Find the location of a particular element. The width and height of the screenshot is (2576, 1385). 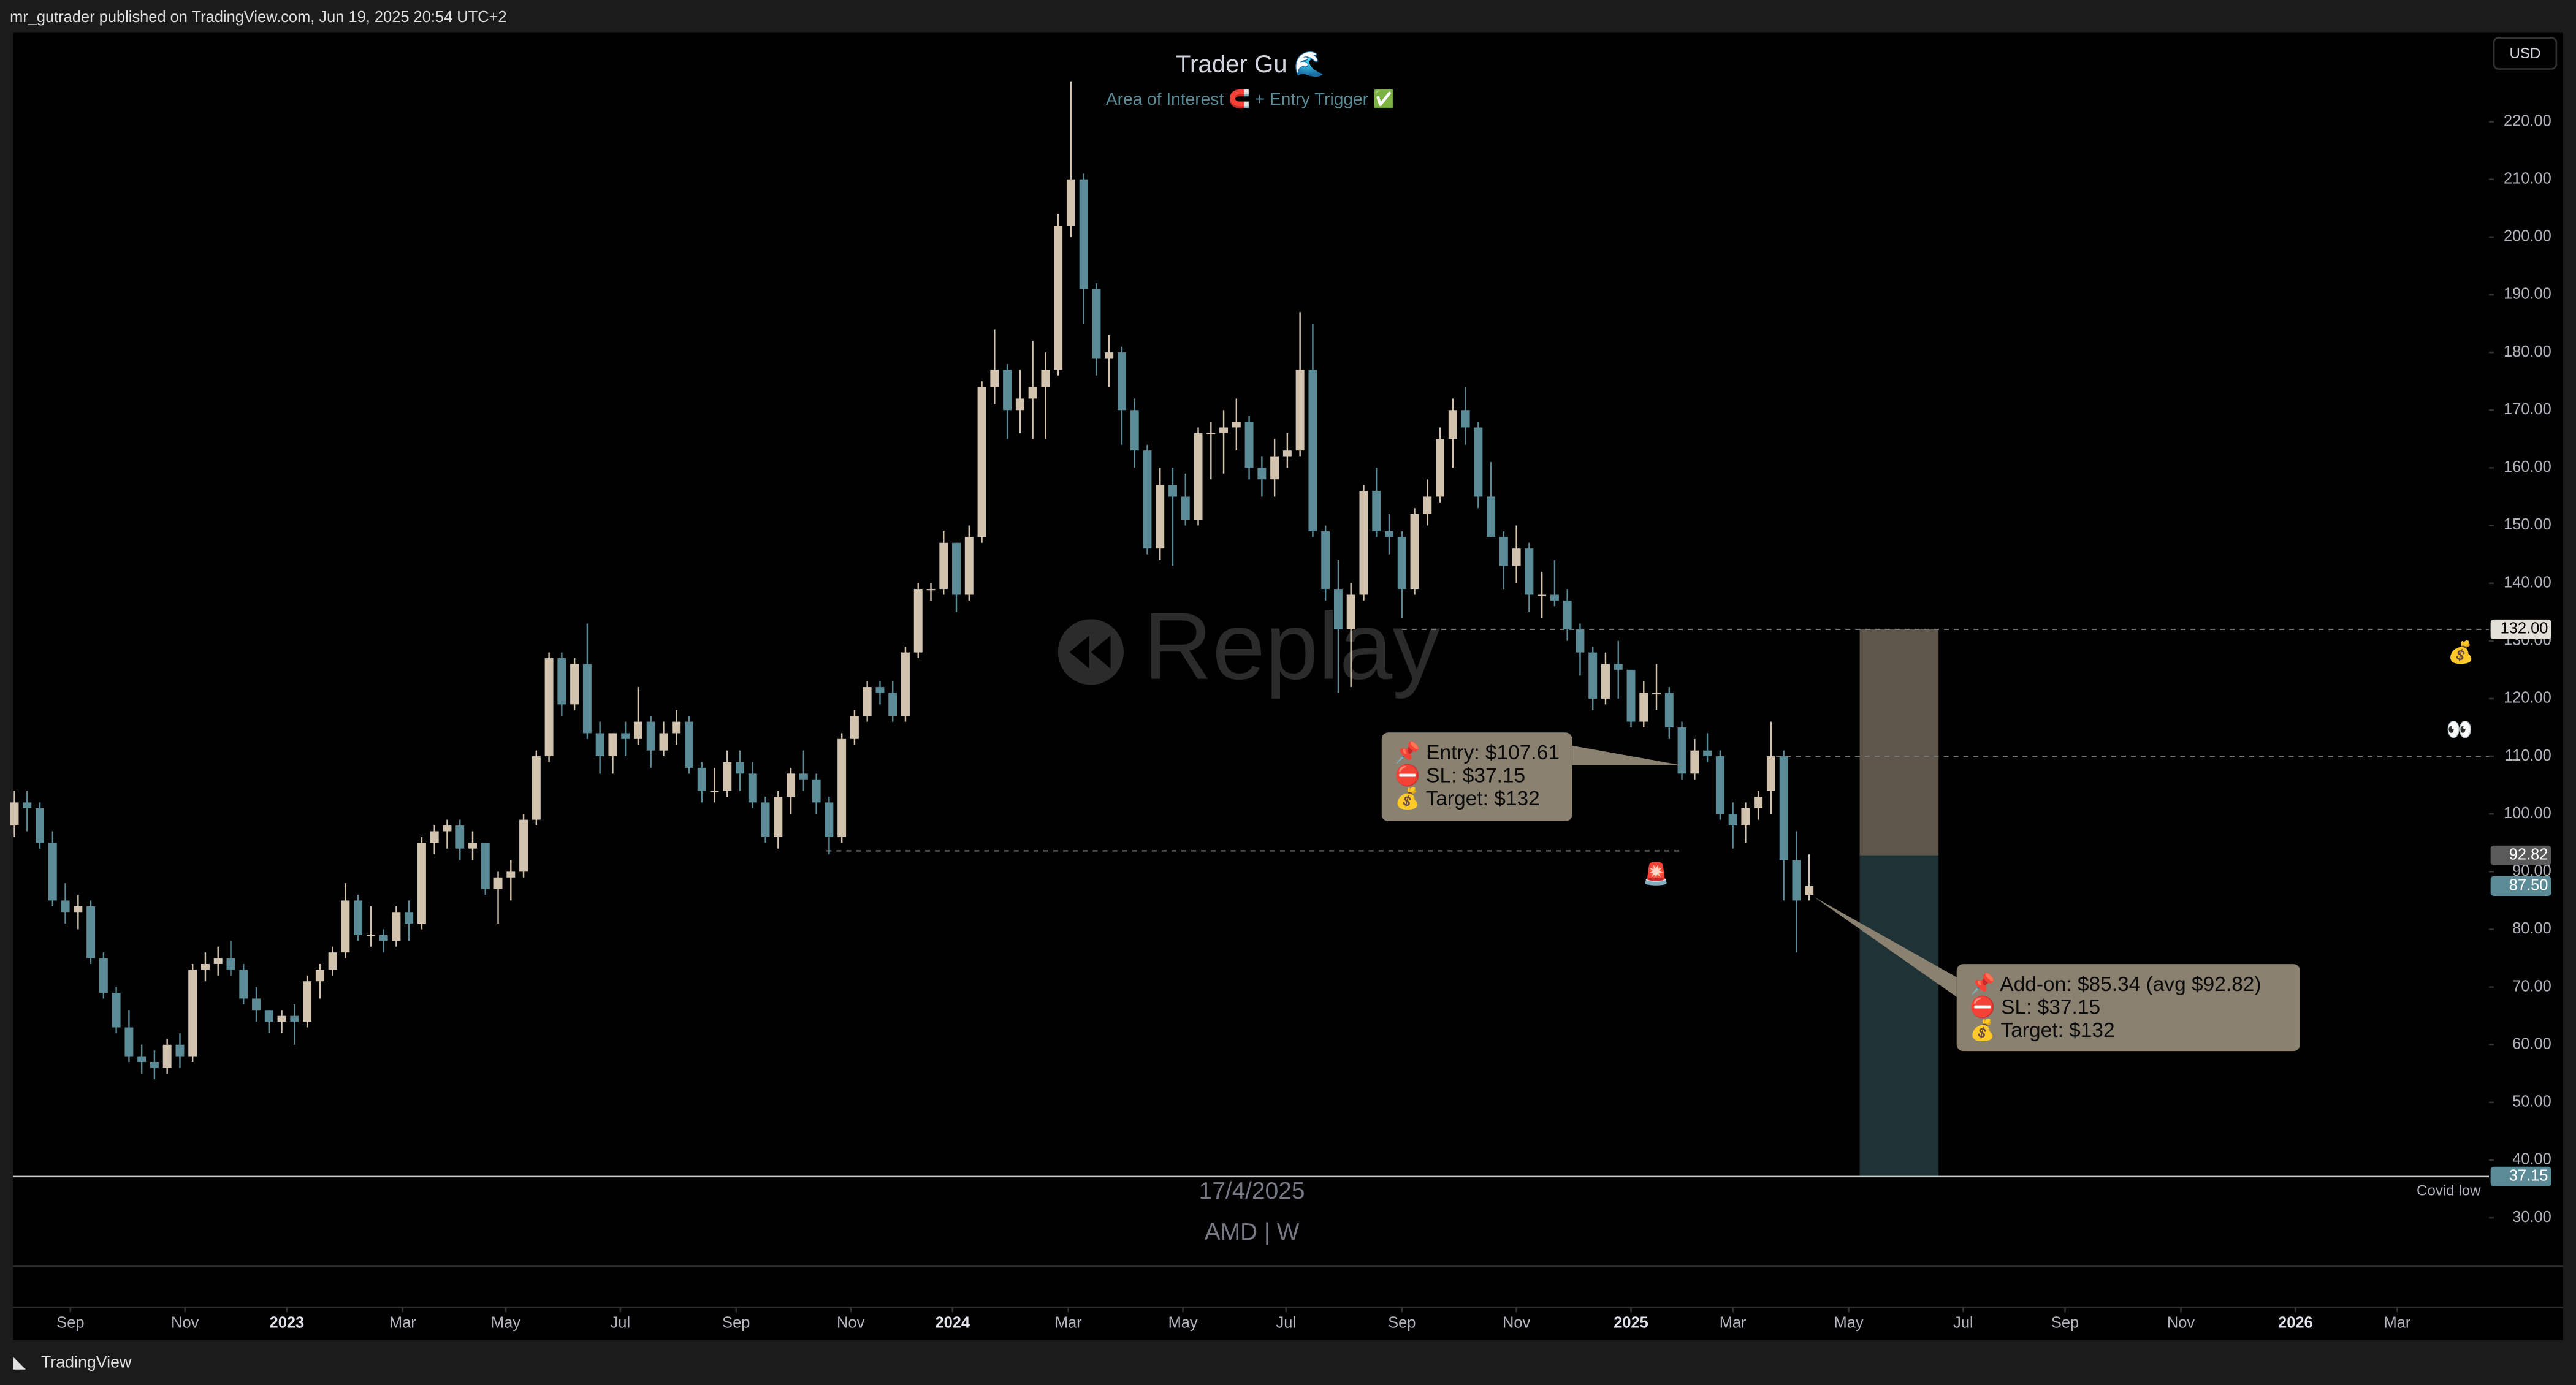

profit-zone is located at coordinates (1899, 743).